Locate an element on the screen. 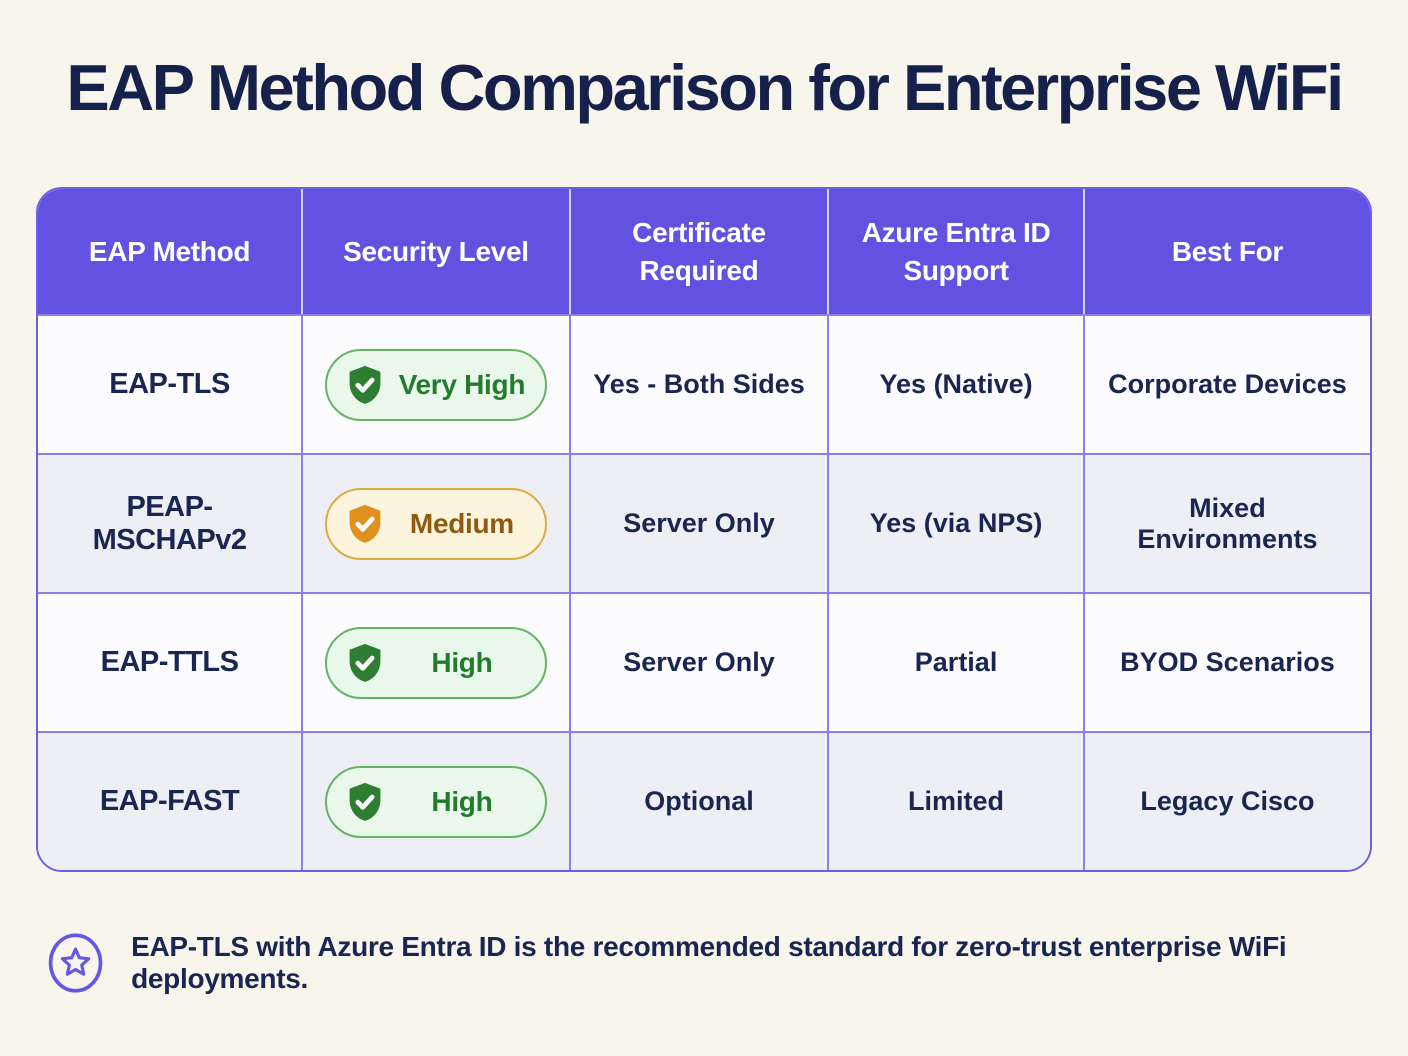  cell-method: EAP-FAST is located at coordinates (171, 801).